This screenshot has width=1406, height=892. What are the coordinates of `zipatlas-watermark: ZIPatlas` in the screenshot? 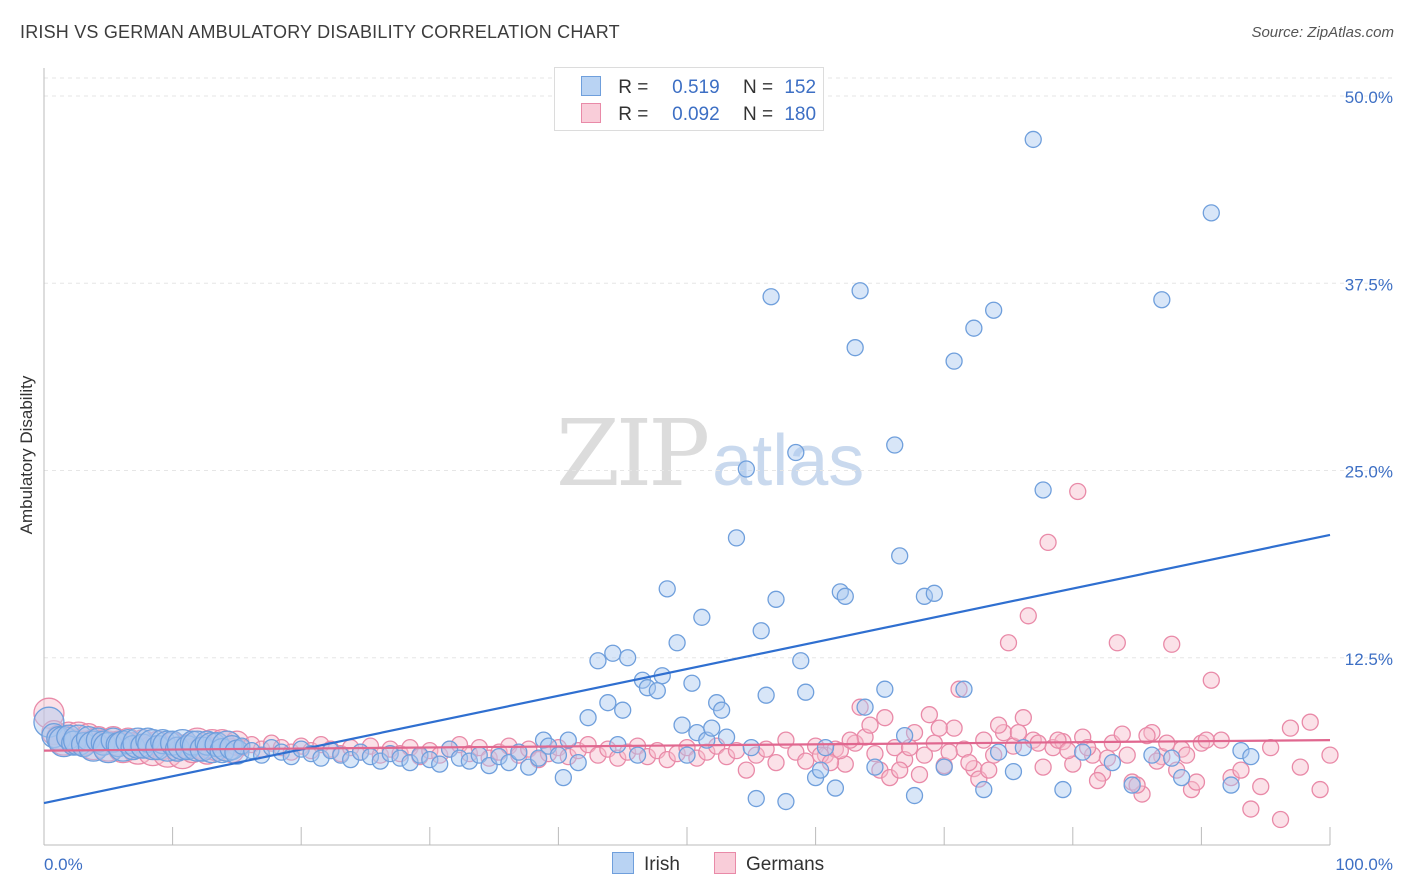 It's located at (710, 453).